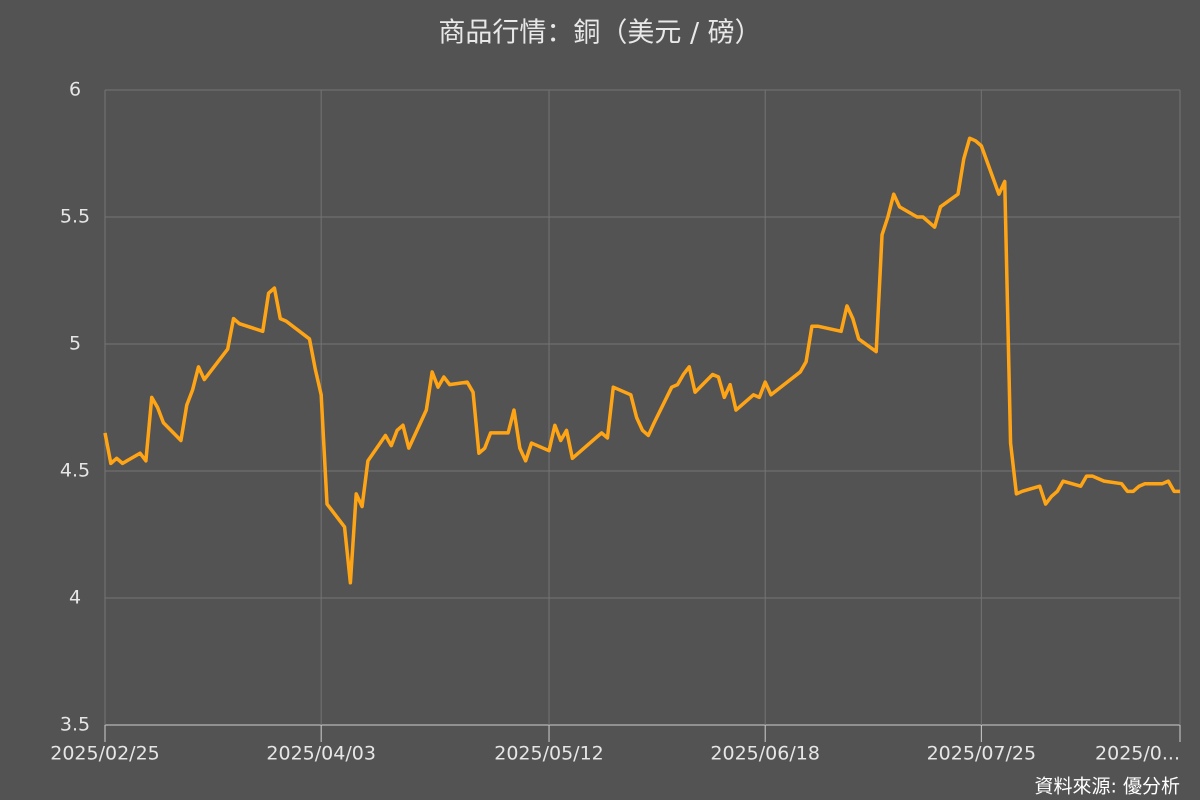  I want to click on x-tick-label: 2025/02/25, so click(105, 754).